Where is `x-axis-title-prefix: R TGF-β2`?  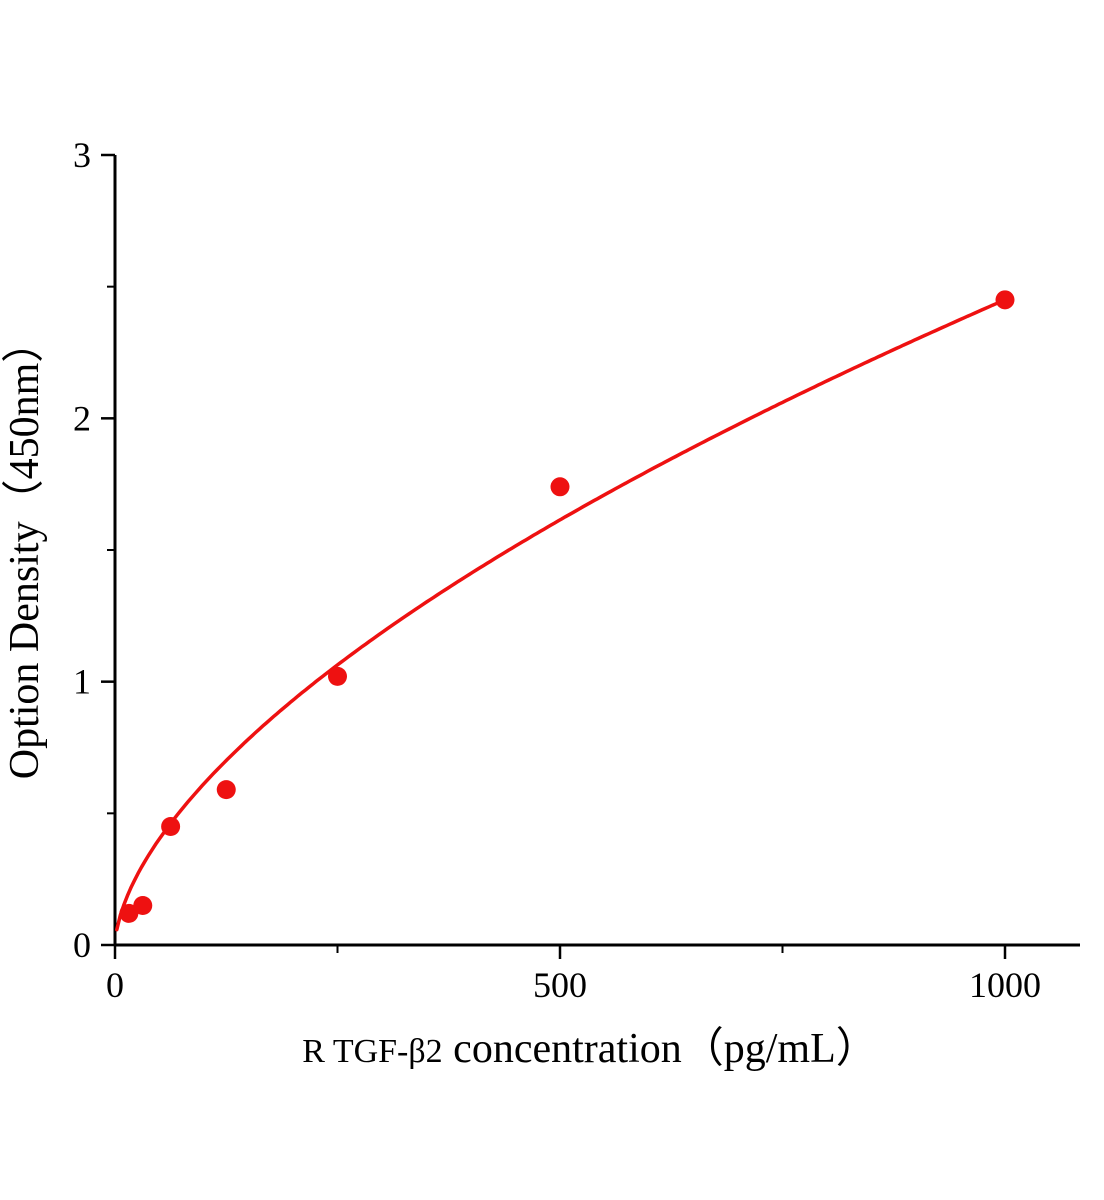
x-axis-title-prefix: R TGF-β2 is located at coordinates (372, 1051).